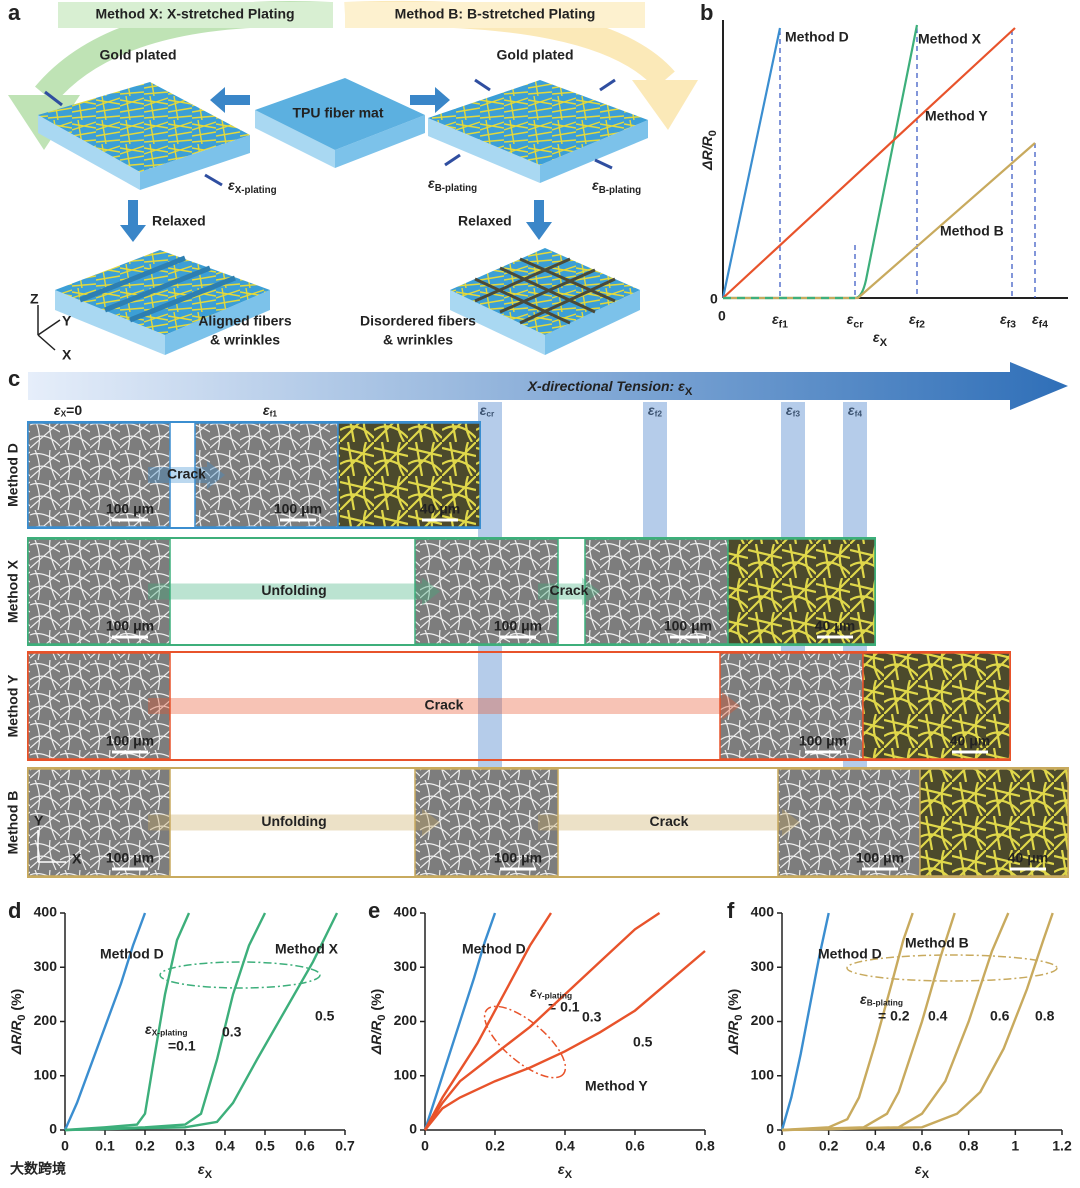 This screenshot has height=1188, width=1080. Describe the element at coordinates (74, 410) in the screenshot. I see `strain-label-tail: =0` at that location.